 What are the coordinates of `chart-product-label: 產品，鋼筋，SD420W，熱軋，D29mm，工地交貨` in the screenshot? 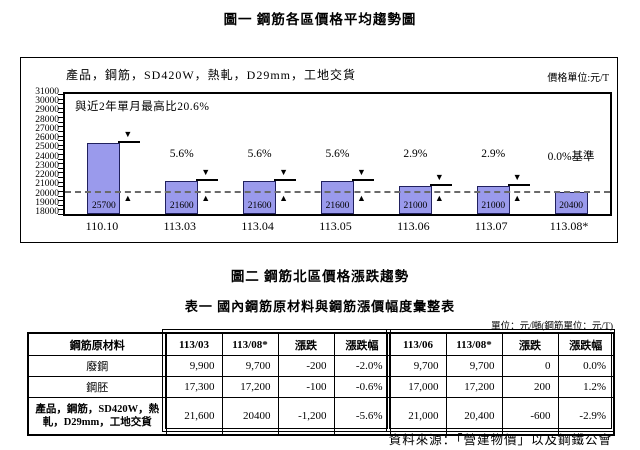 It's located at (211, 75).